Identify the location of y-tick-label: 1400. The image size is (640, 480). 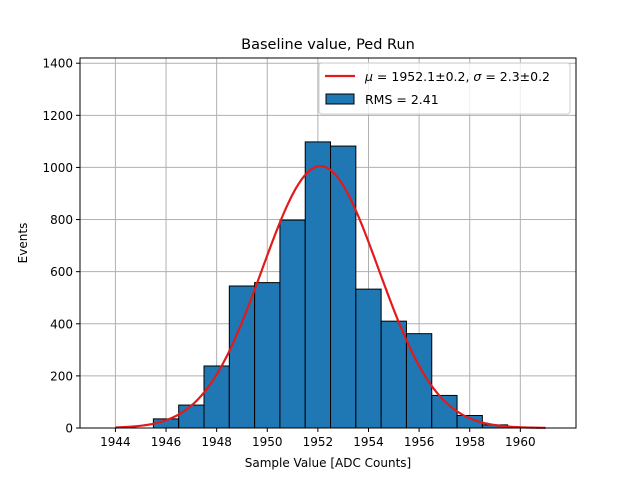
(57, 64).